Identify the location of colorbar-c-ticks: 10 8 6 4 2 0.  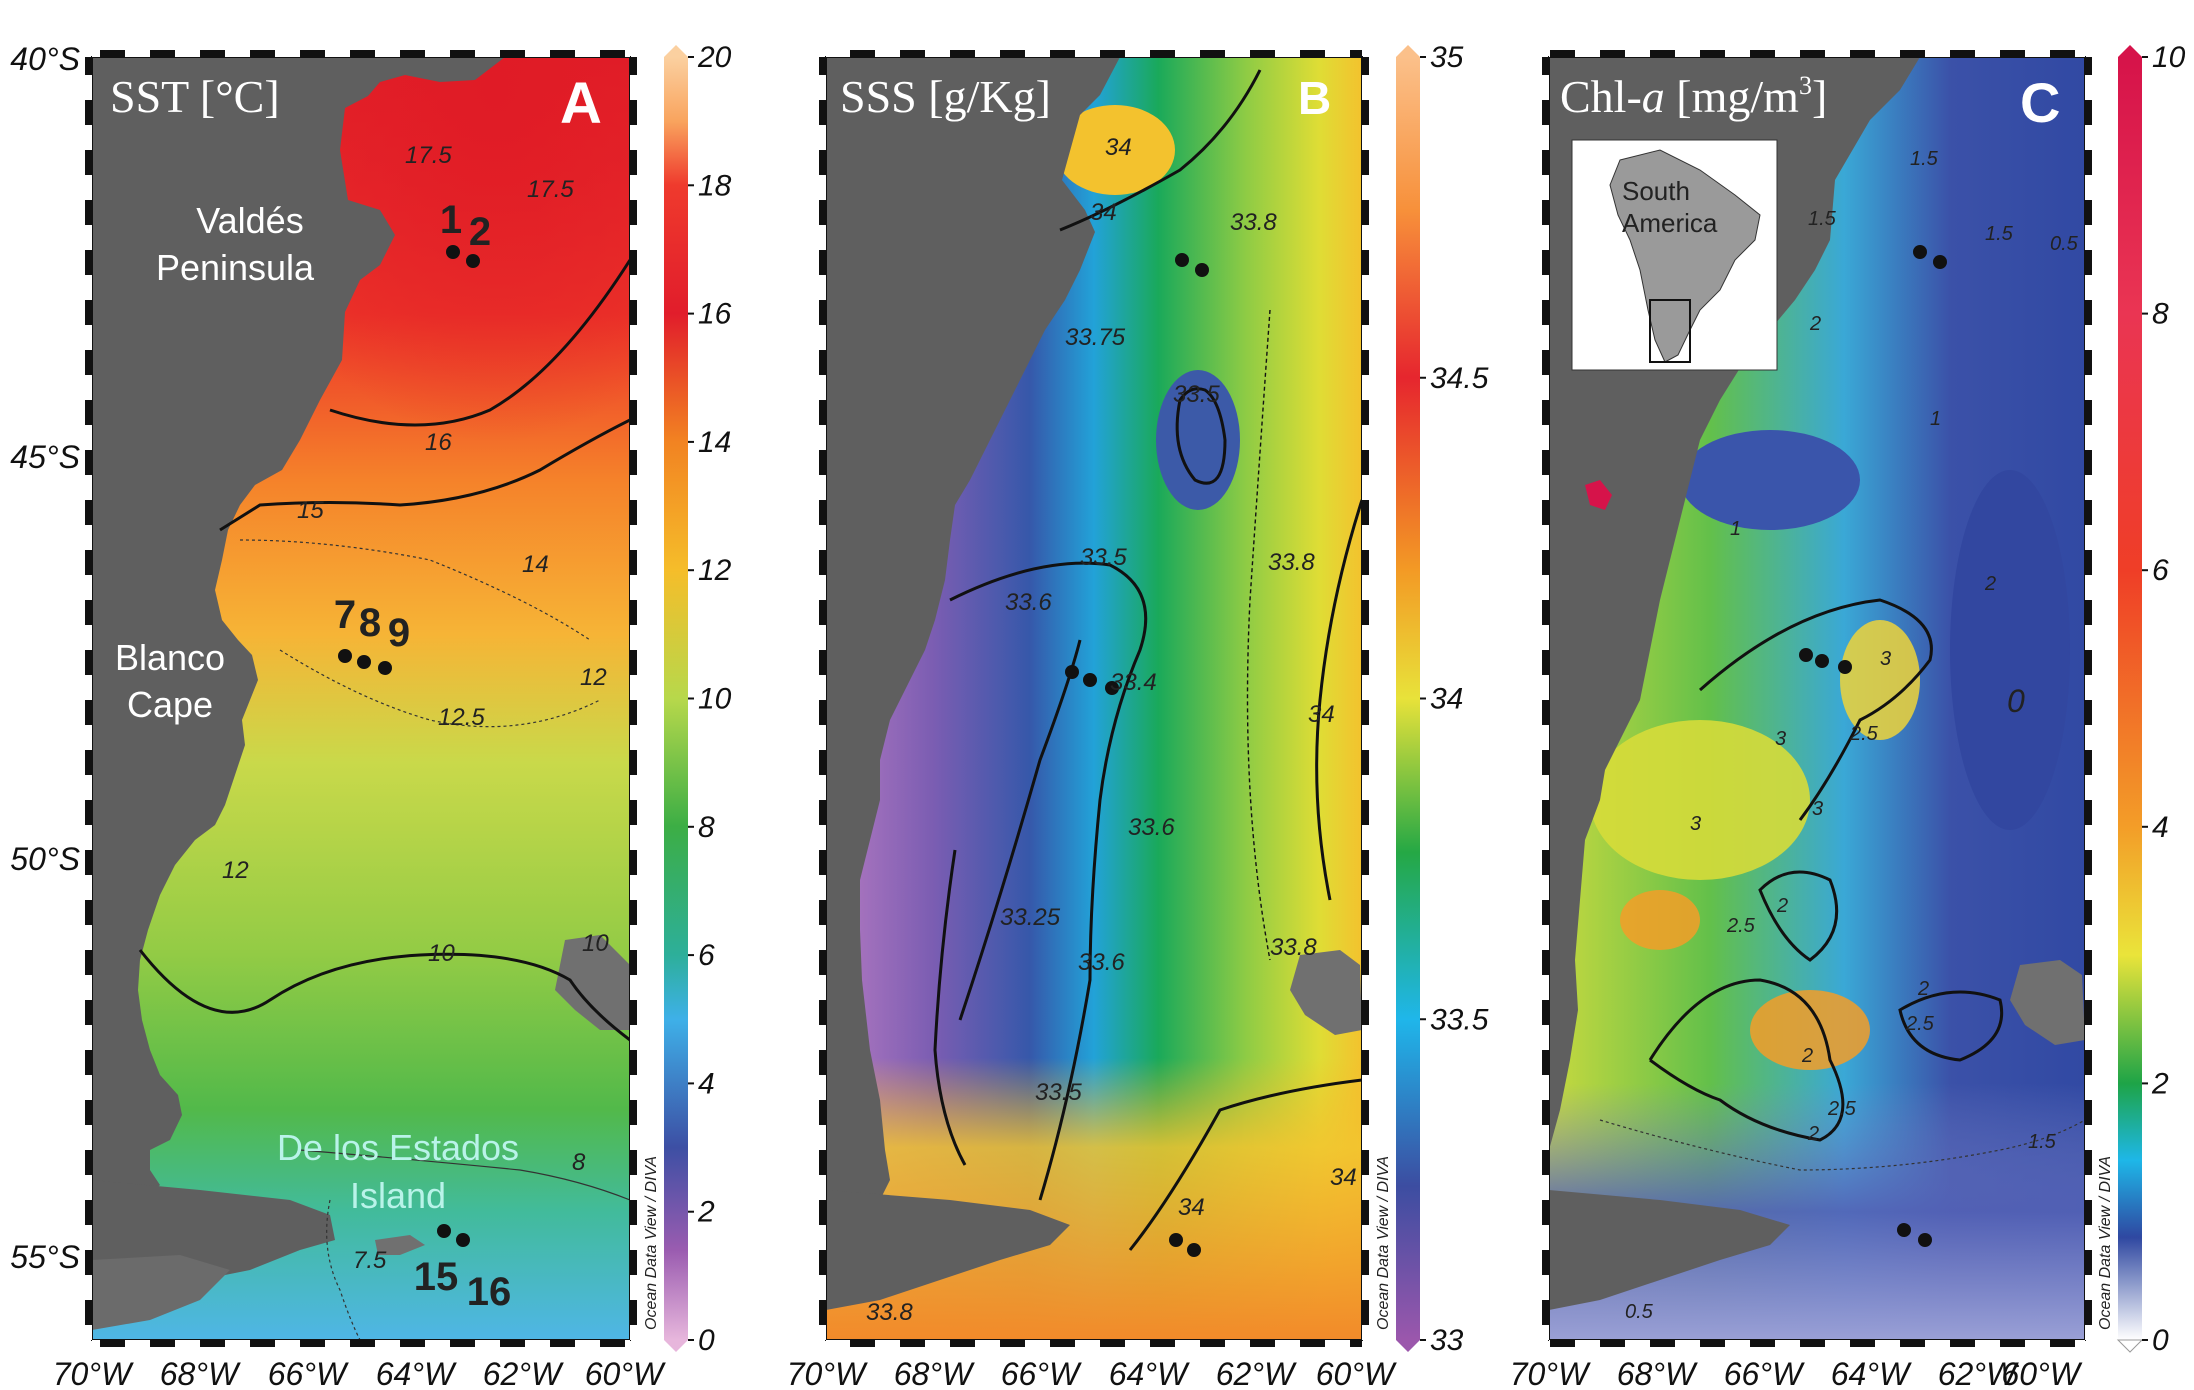
(2164, 699).